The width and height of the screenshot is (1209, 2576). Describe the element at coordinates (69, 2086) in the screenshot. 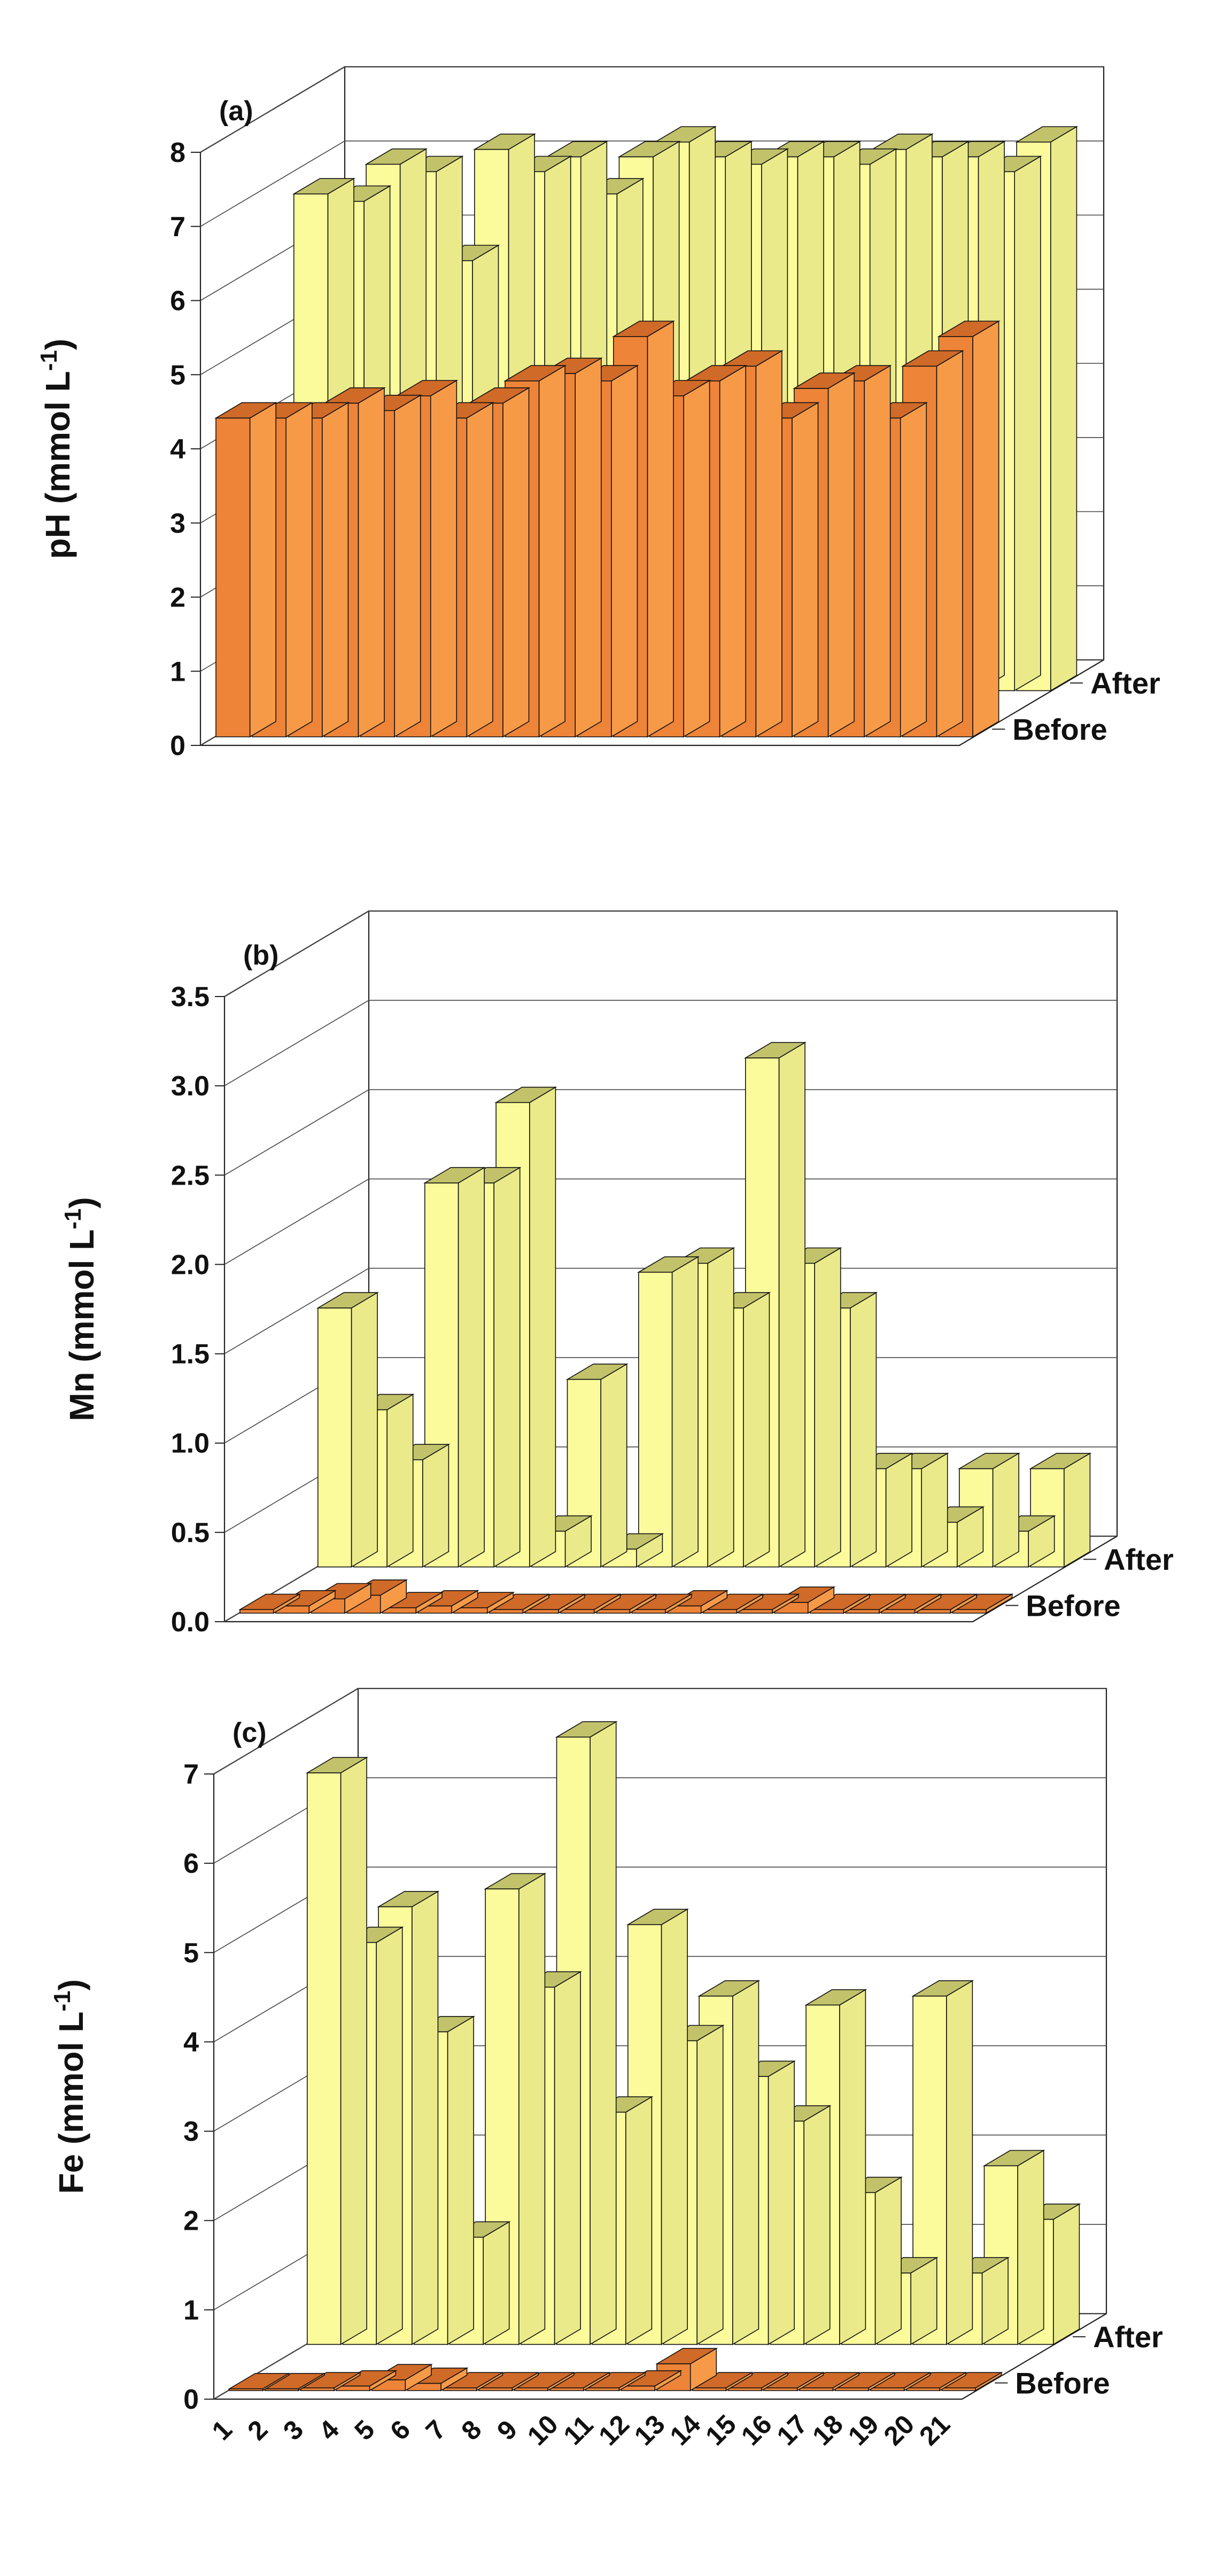

I see `y-axis-label: Fe (mmol L-1)` at that location.